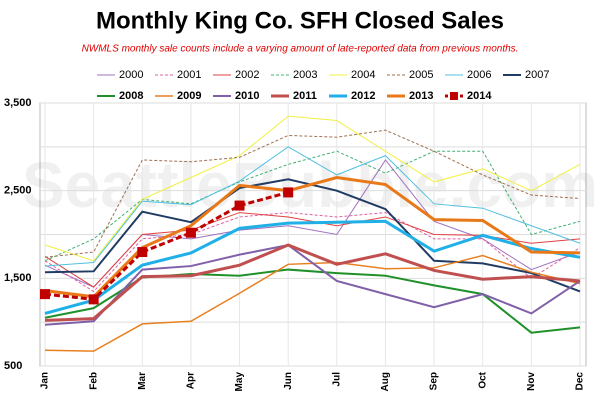  I want to click on legend-label: 2006, so click(479, 75).